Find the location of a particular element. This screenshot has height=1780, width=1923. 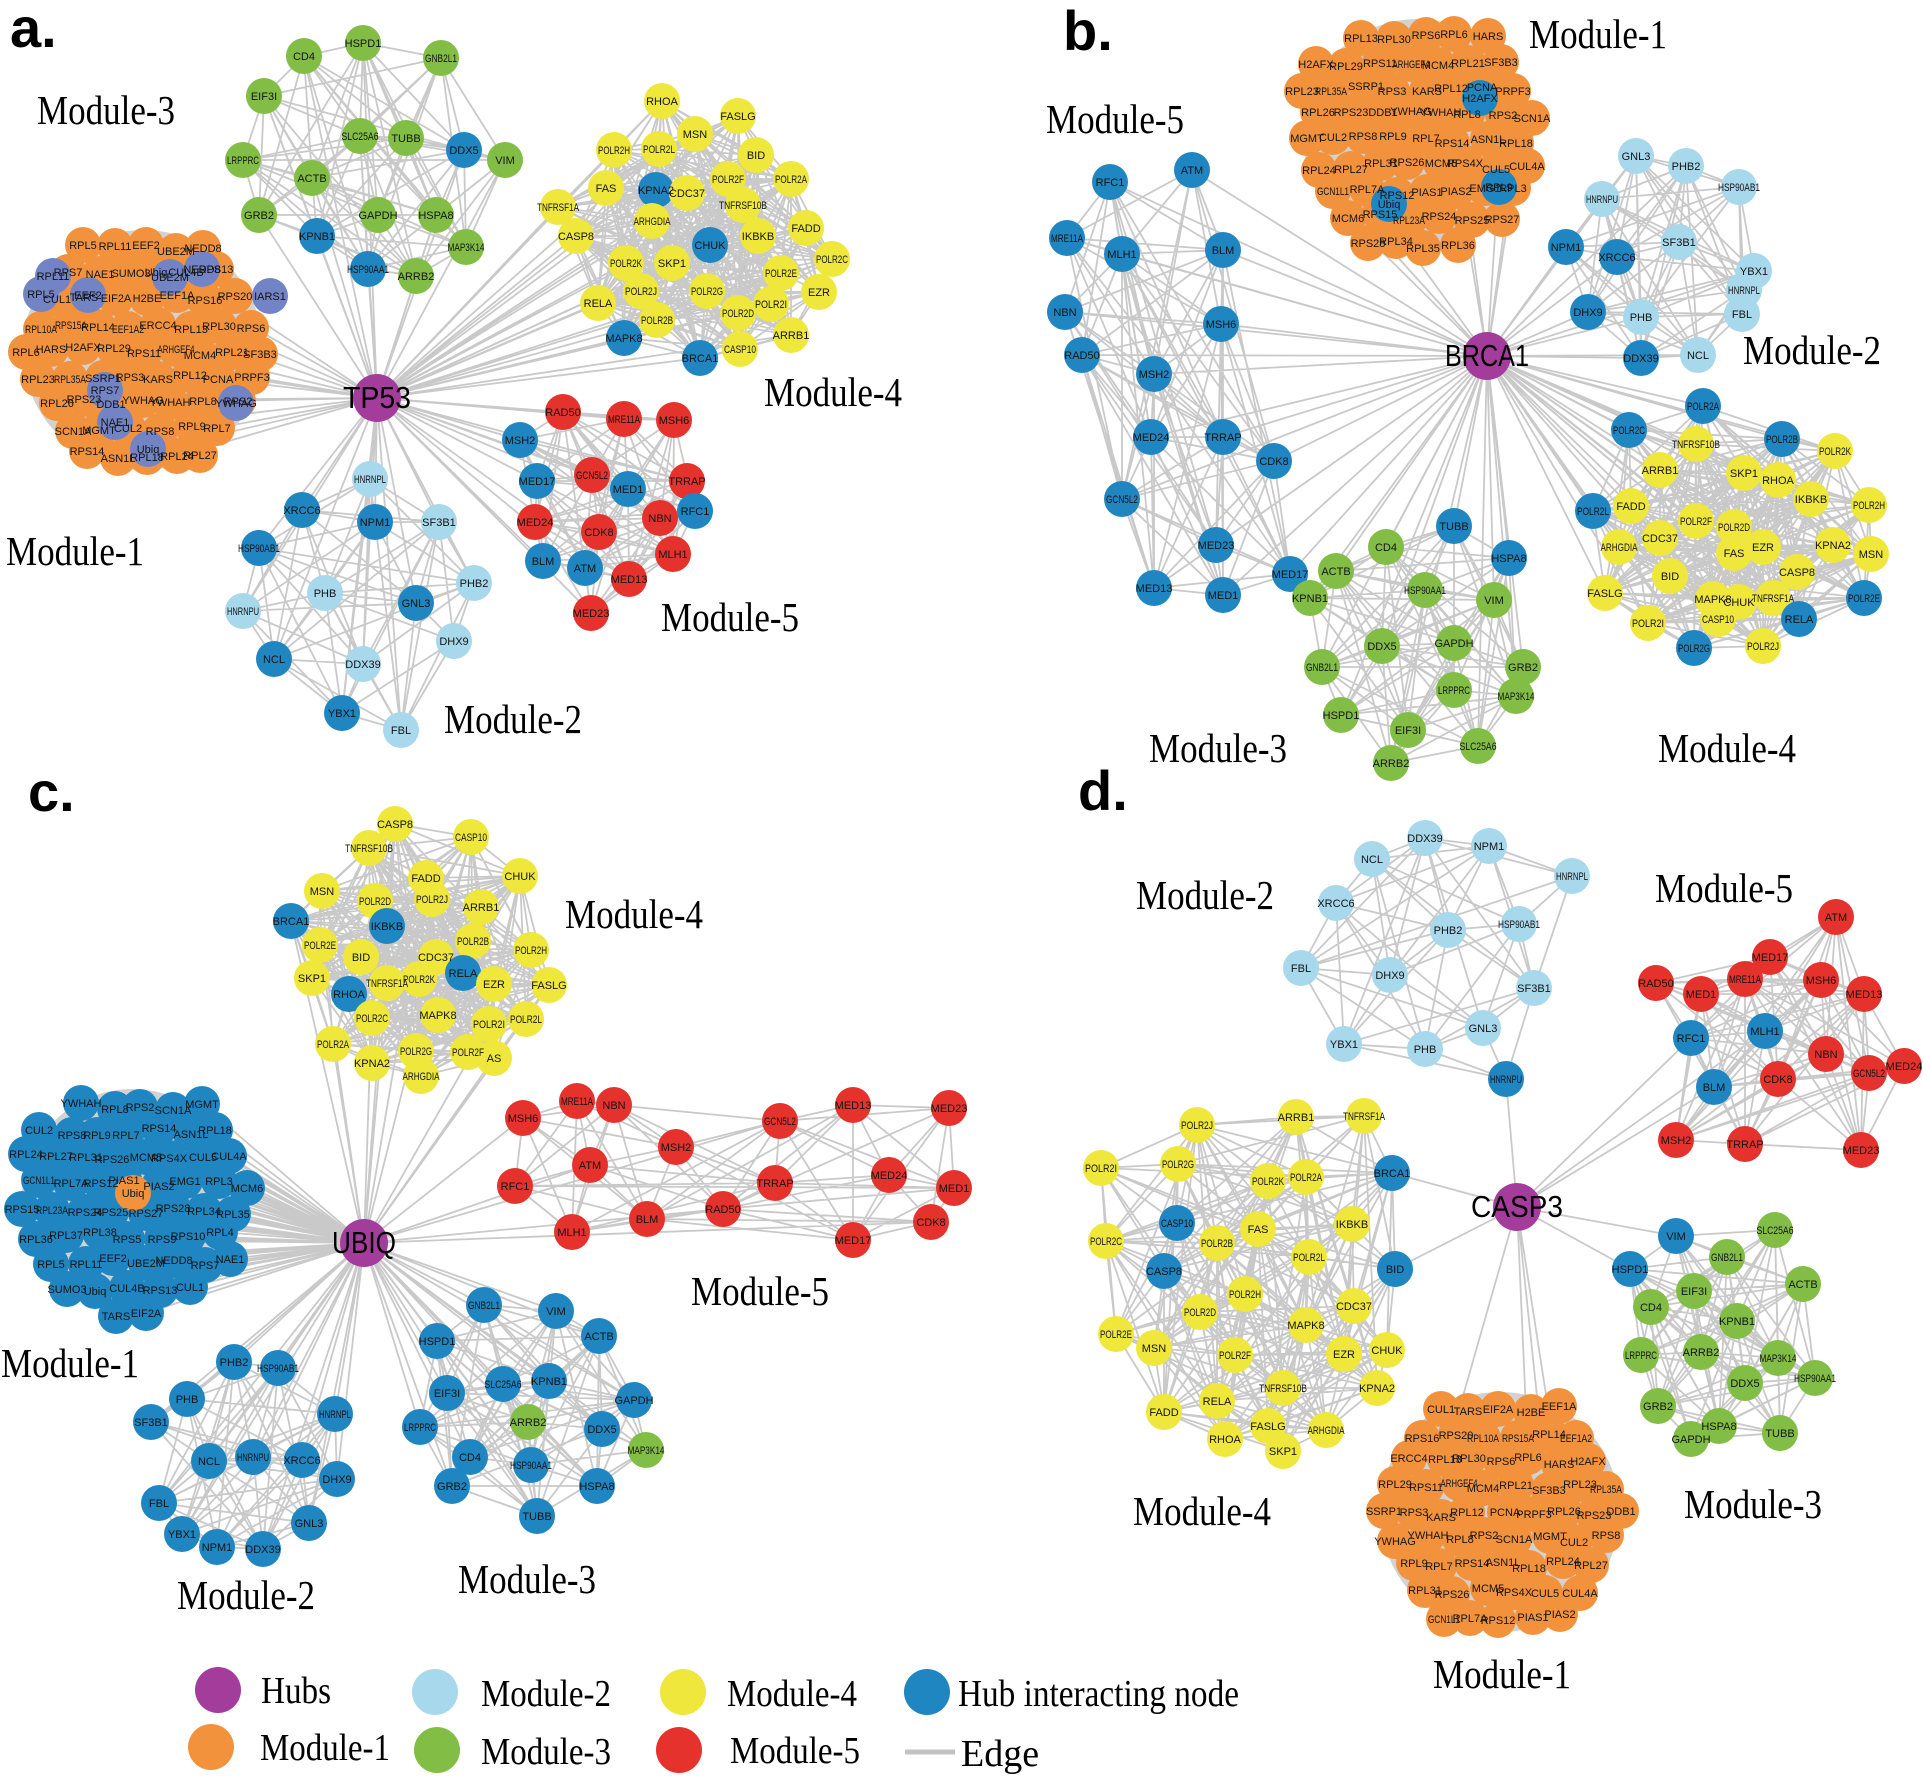

svg-text: NPM1 is located at coordinates (1566, 248).